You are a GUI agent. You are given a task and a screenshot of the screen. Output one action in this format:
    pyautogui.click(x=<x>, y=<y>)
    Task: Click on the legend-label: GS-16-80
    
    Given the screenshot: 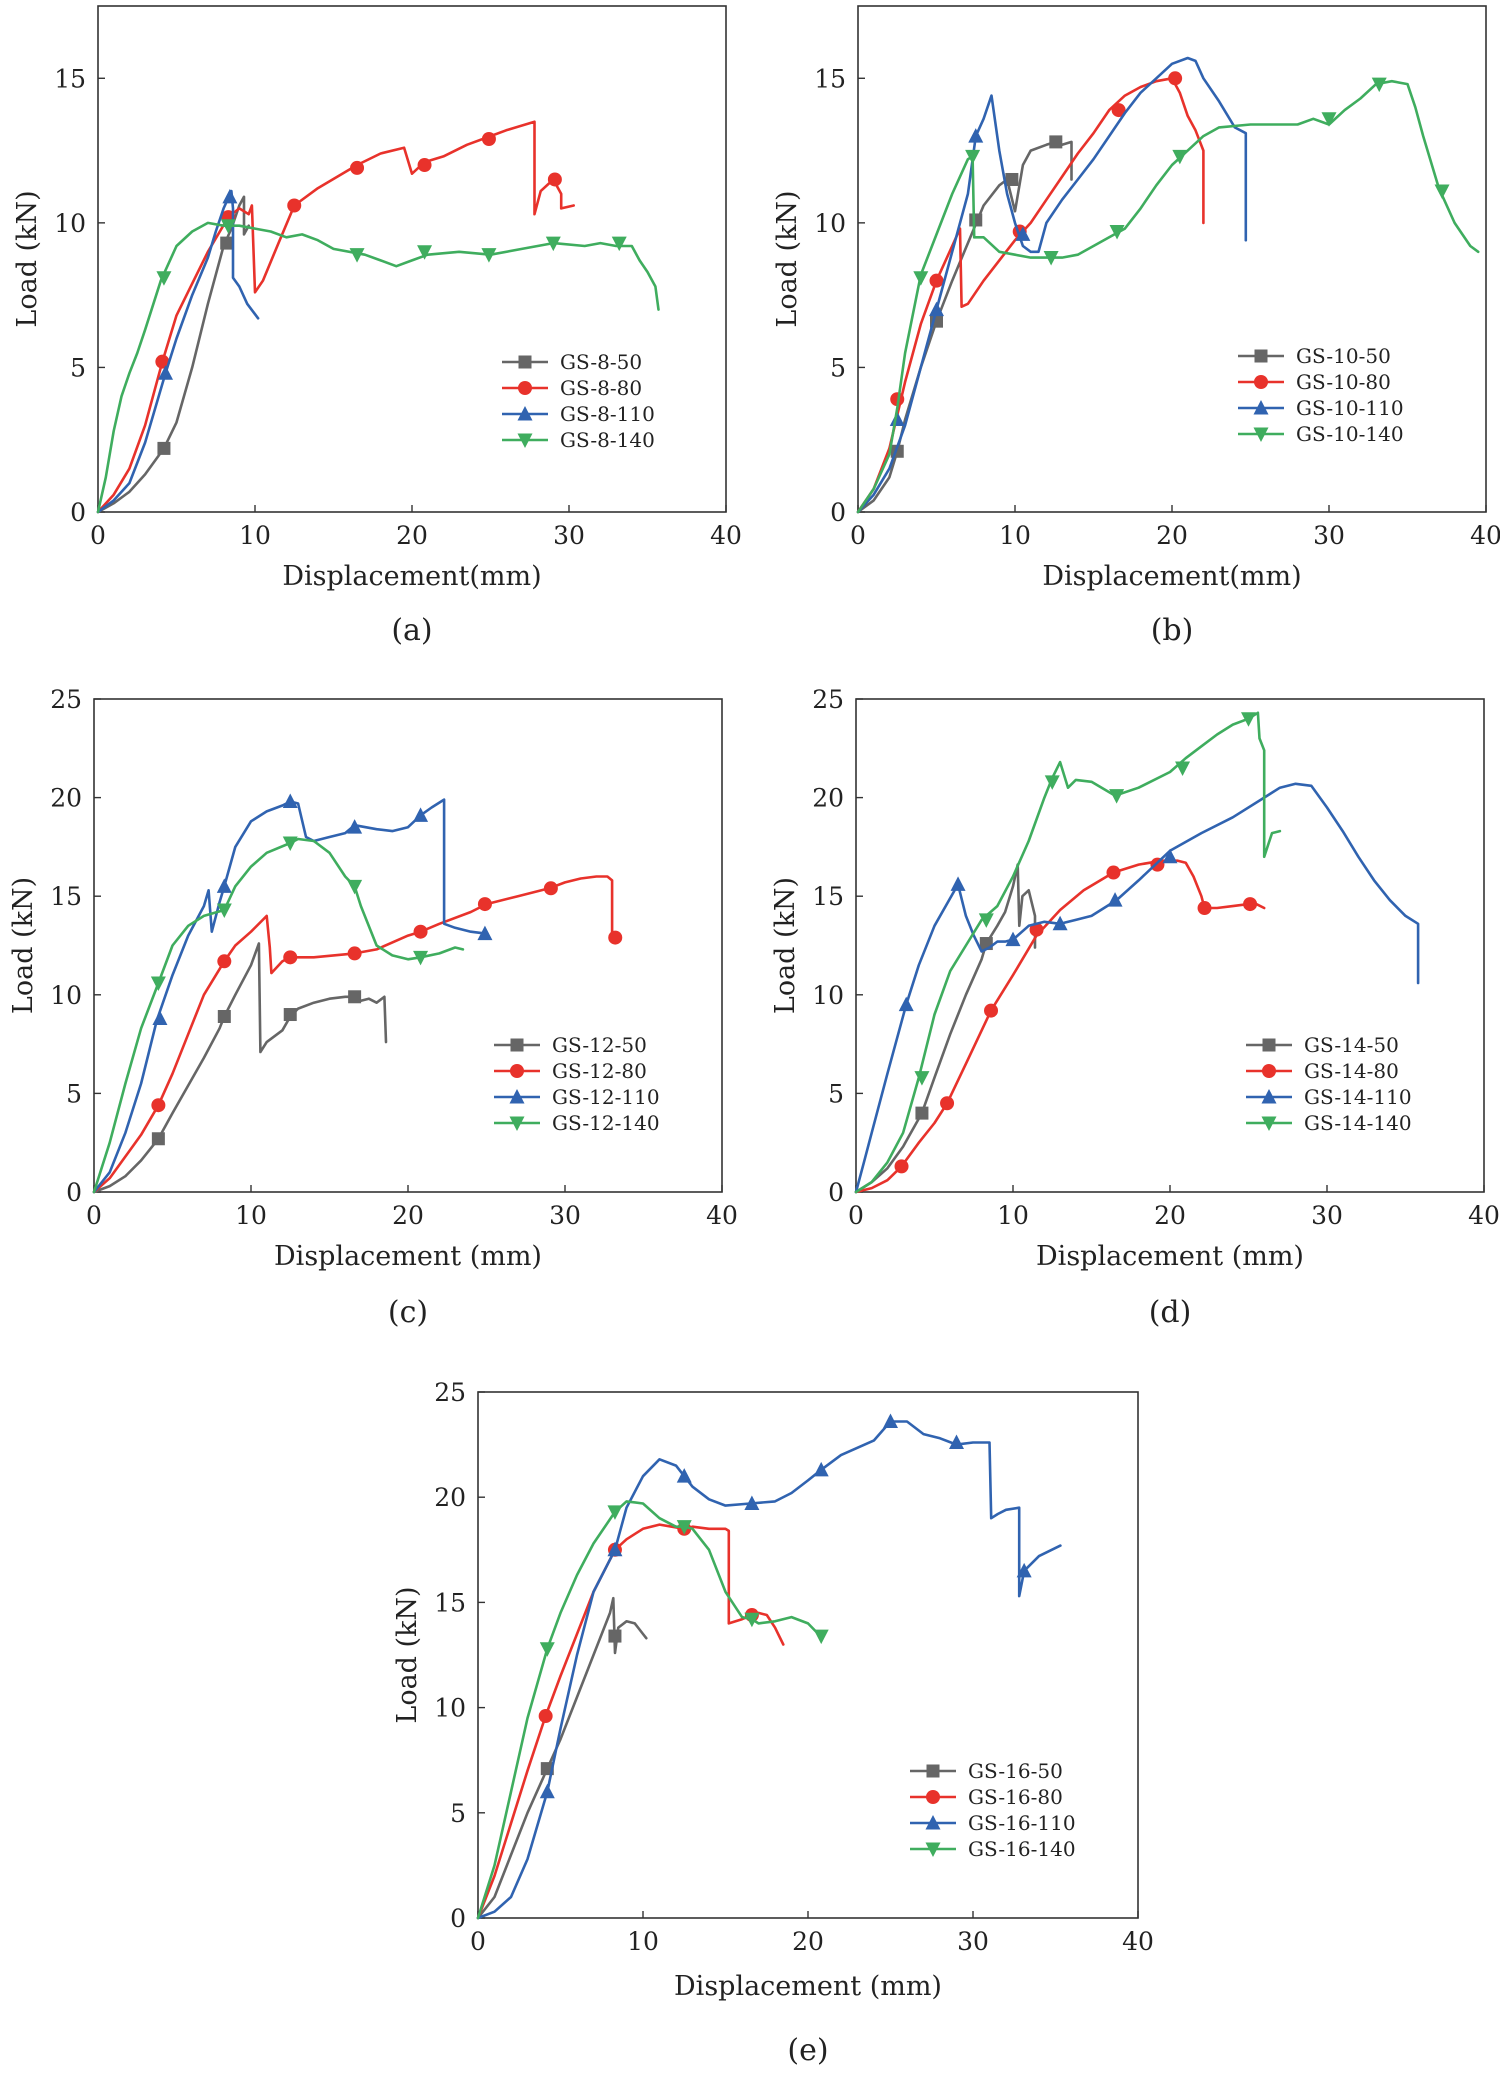 What is the action you would take?
    pyautogui.click(x=1015, y=1797)
    